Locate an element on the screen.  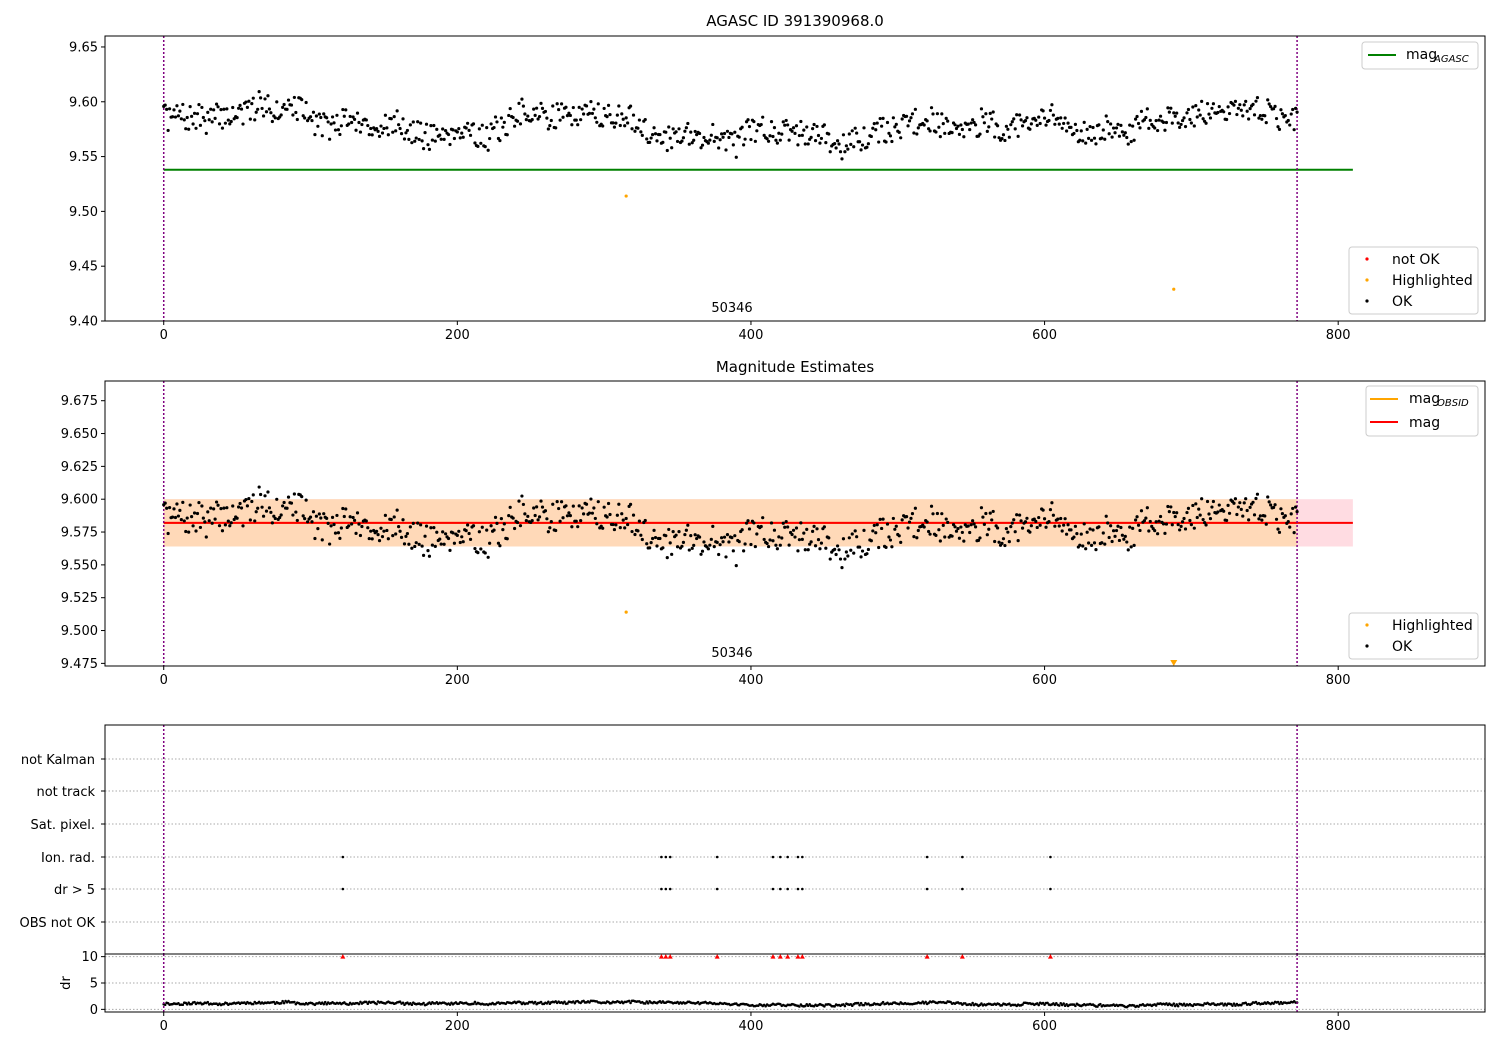
x-tick-label: 400 is located at coordinates (751, 680).